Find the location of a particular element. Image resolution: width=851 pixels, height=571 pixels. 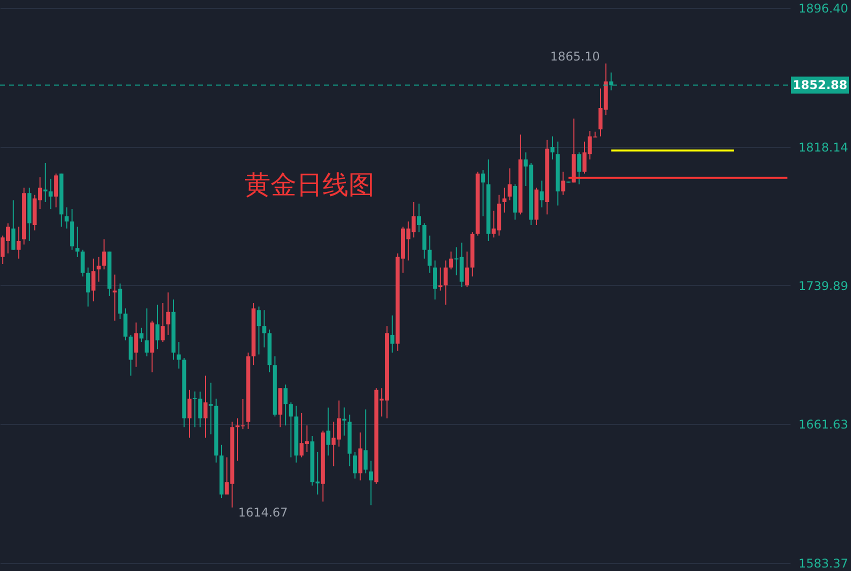

y-tick-label: 1818.14 is located at coordinates (823, 147).